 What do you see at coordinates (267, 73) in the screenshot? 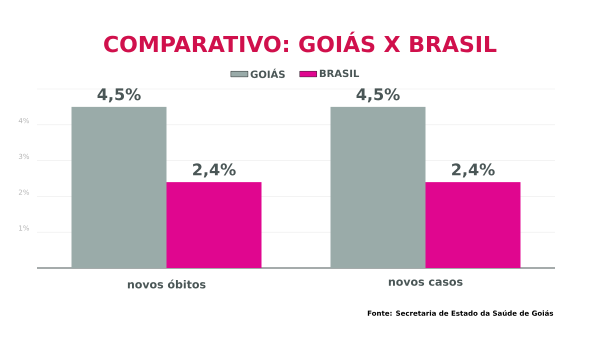
I see `legend-label: GOIÁS` at bounding box center [267, 73].